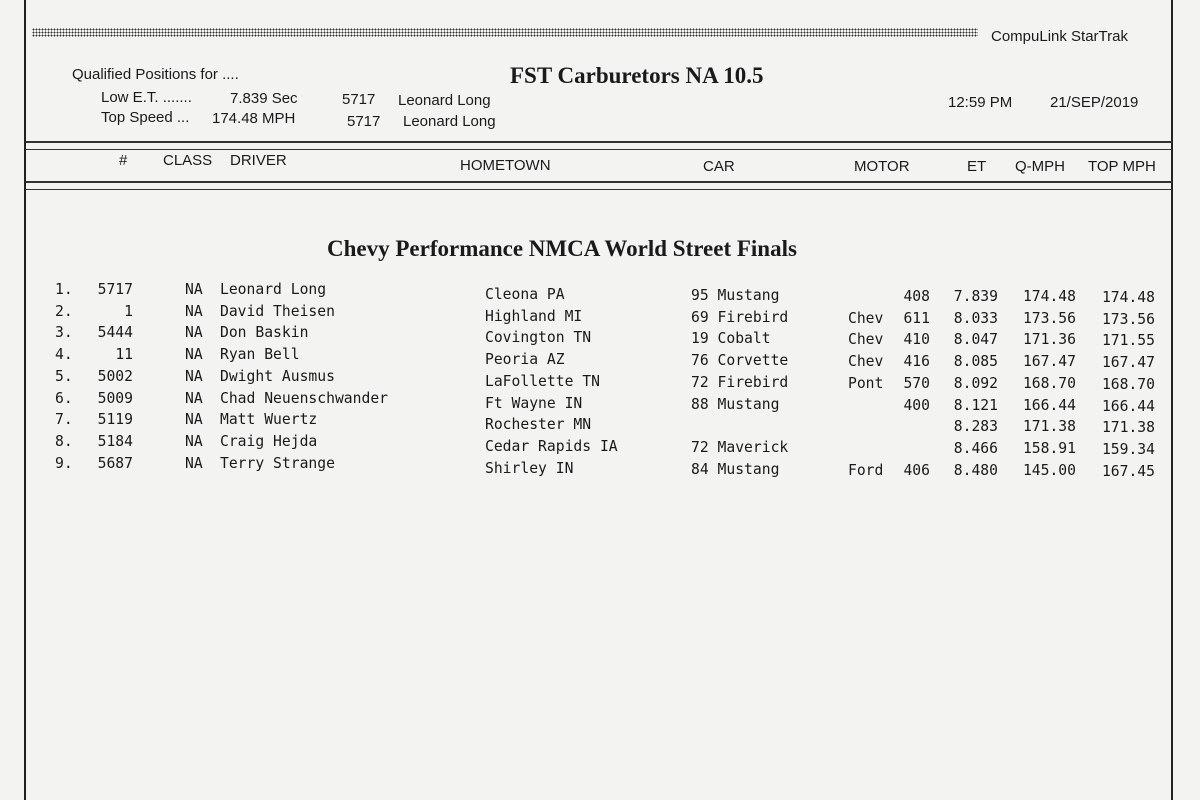  Describe the element at coordinates (916, 296) in the screenshot. I see `cell-cid: 408` at that location.